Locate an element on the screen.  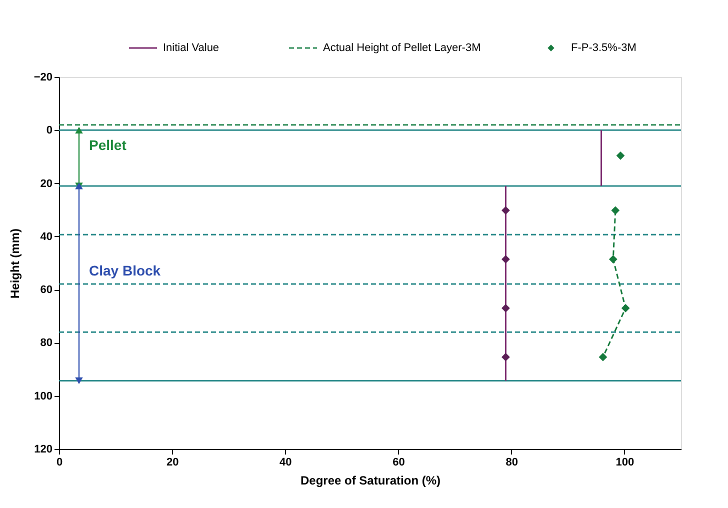
y-tick-label: 60 is located at coordinates (46, 290).